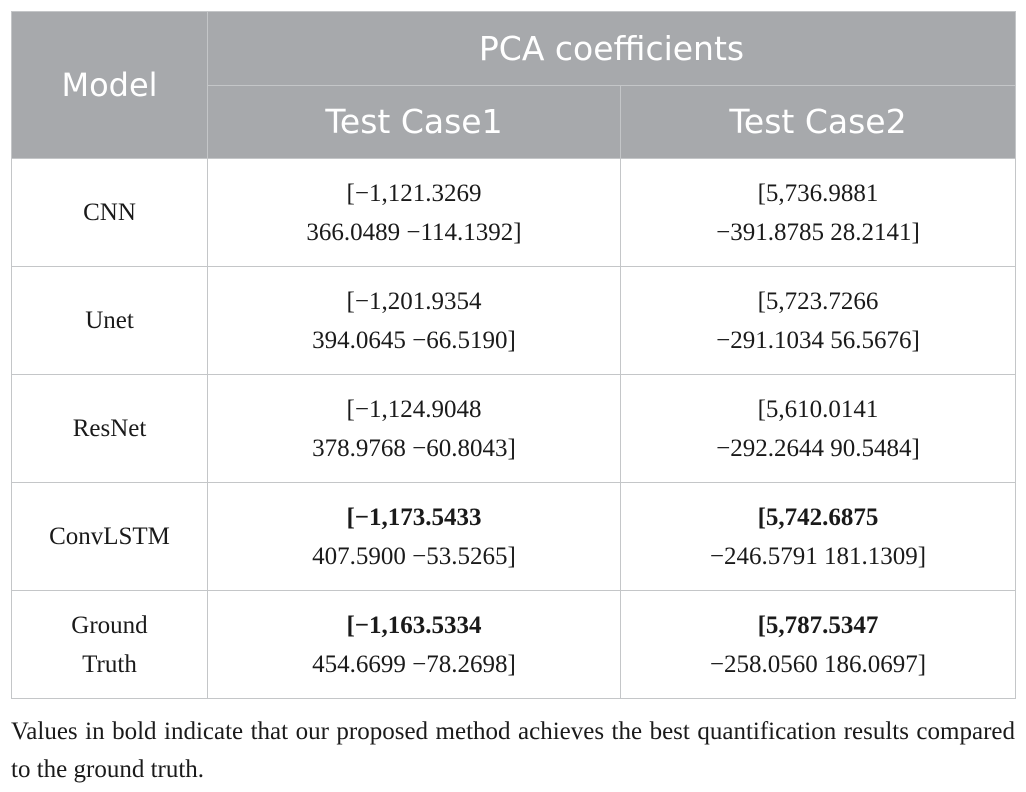 The height and width of the screenshot is (792, 1026). I want to click on coefficients-line-2: 378.9768 −60.8043], so click(414, 448).